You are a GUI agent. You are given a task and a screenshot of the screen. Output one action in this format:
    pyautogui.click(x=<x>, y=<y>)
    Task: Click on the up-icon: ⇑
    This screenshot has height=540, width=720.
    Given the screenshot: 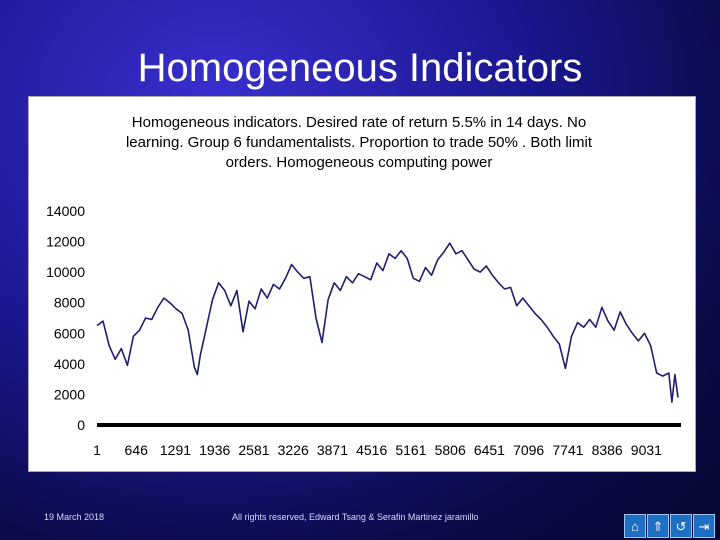 What is the action you would take?
    pyautogui.click(x=658, y=526)
    